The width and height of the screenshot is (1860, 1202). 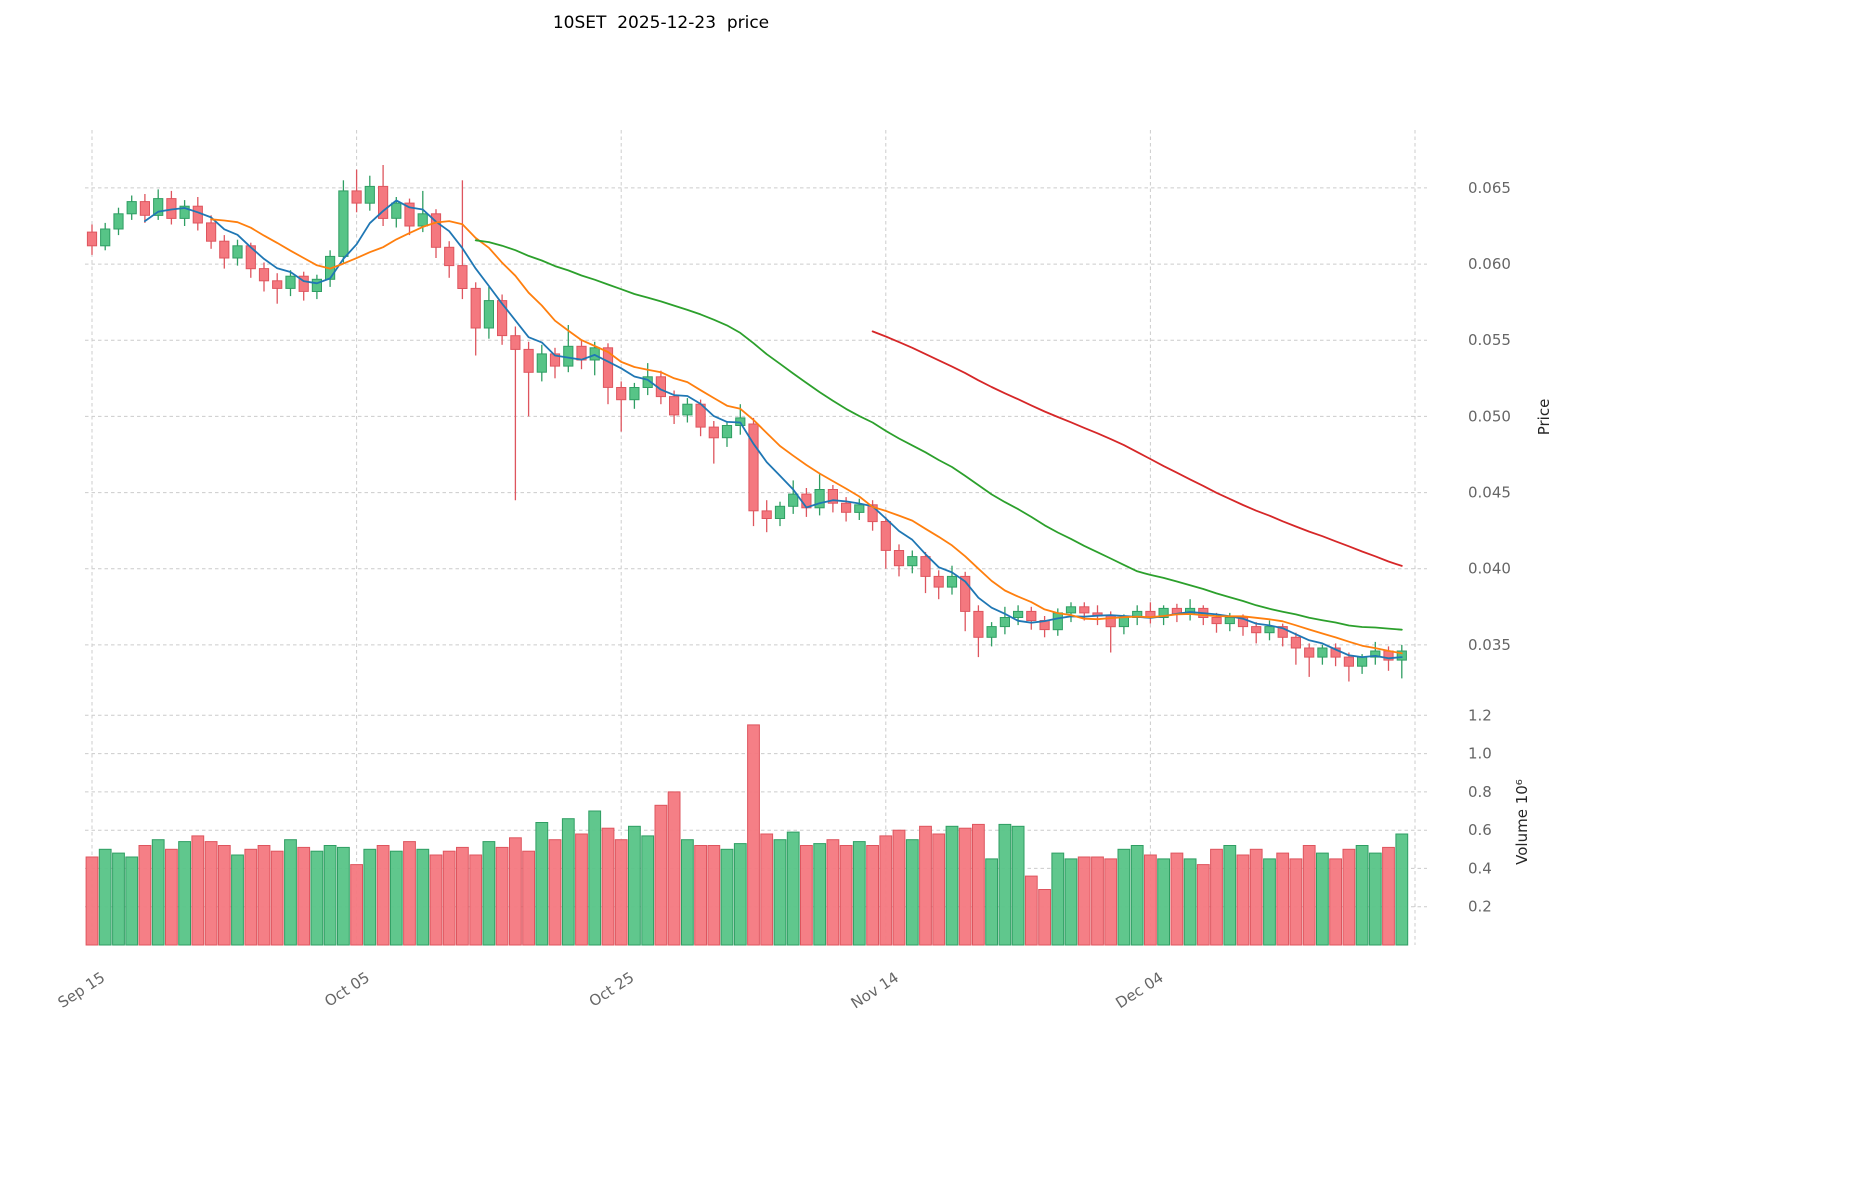 I want to click on price-axis-label: Price, so click(x=1544, y=417).